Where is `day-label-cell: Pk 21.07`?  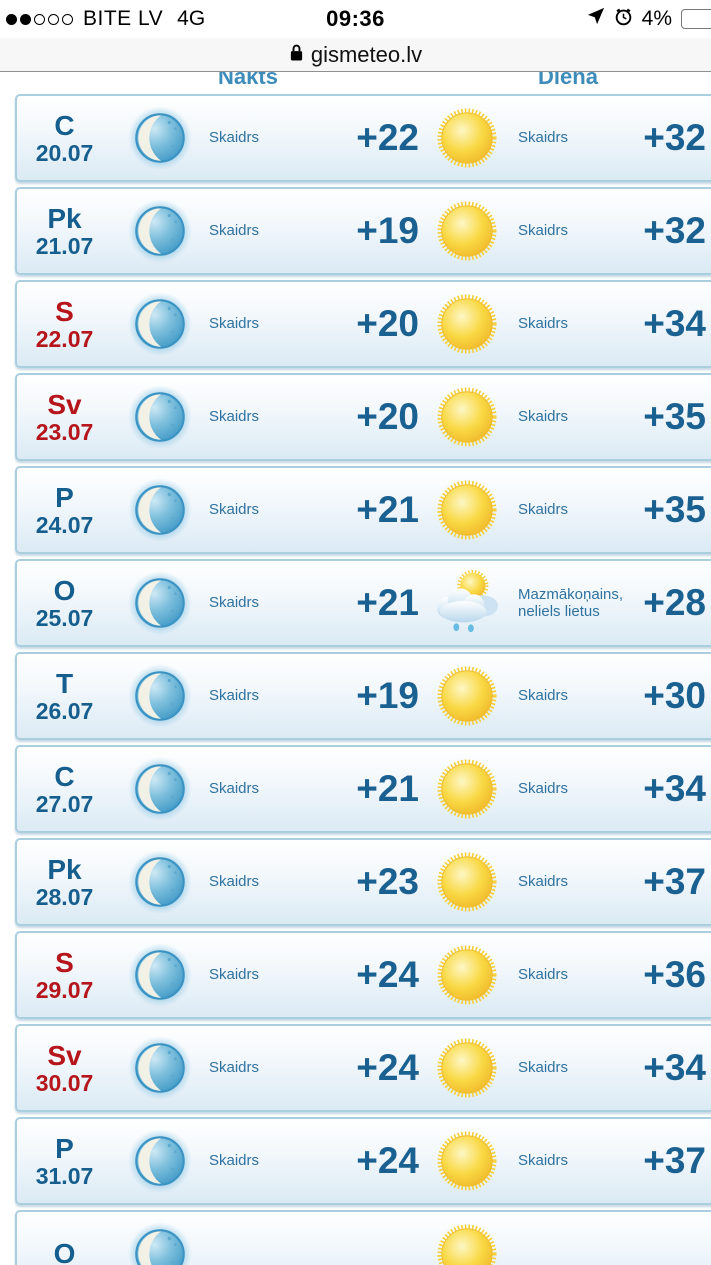 day-label-cell: Pk 21.07 is located at coordinates (64, 231).